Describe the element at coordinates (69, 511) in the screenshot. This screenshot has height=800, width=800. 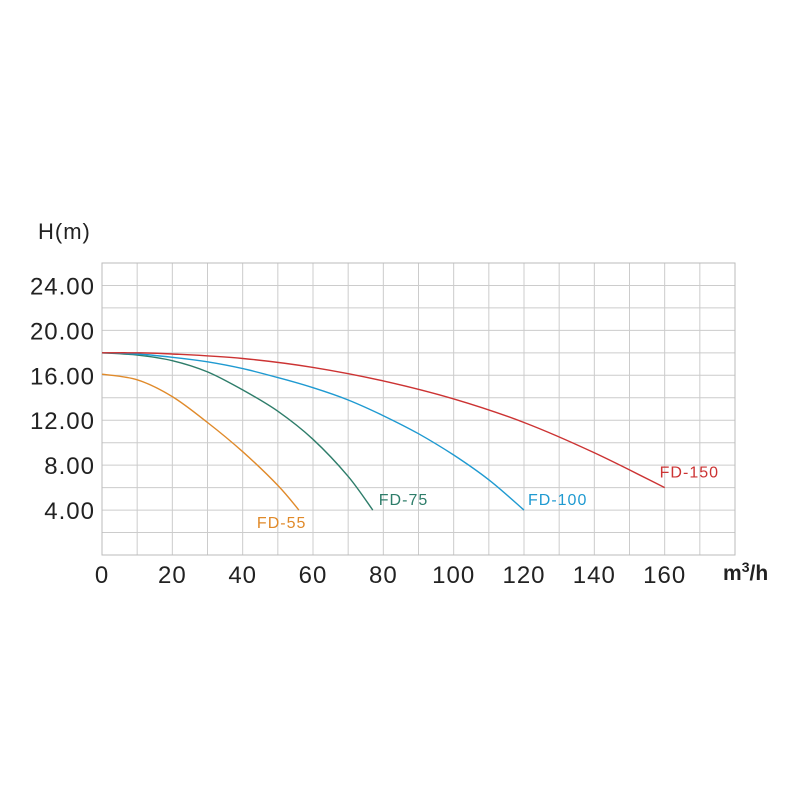
I see `y-tick-label: 4.00` at that location.